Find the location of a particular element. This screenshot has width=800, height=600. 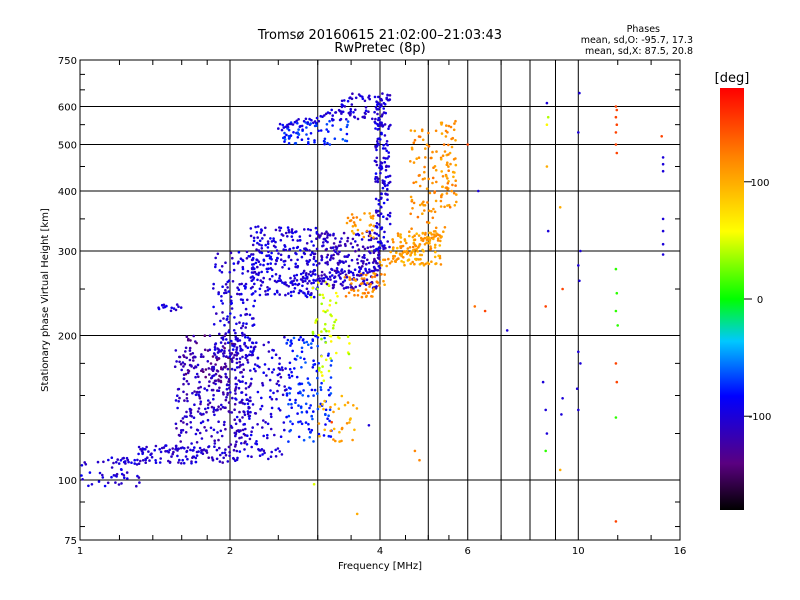

colorbar is located at coordinates (732, 299).